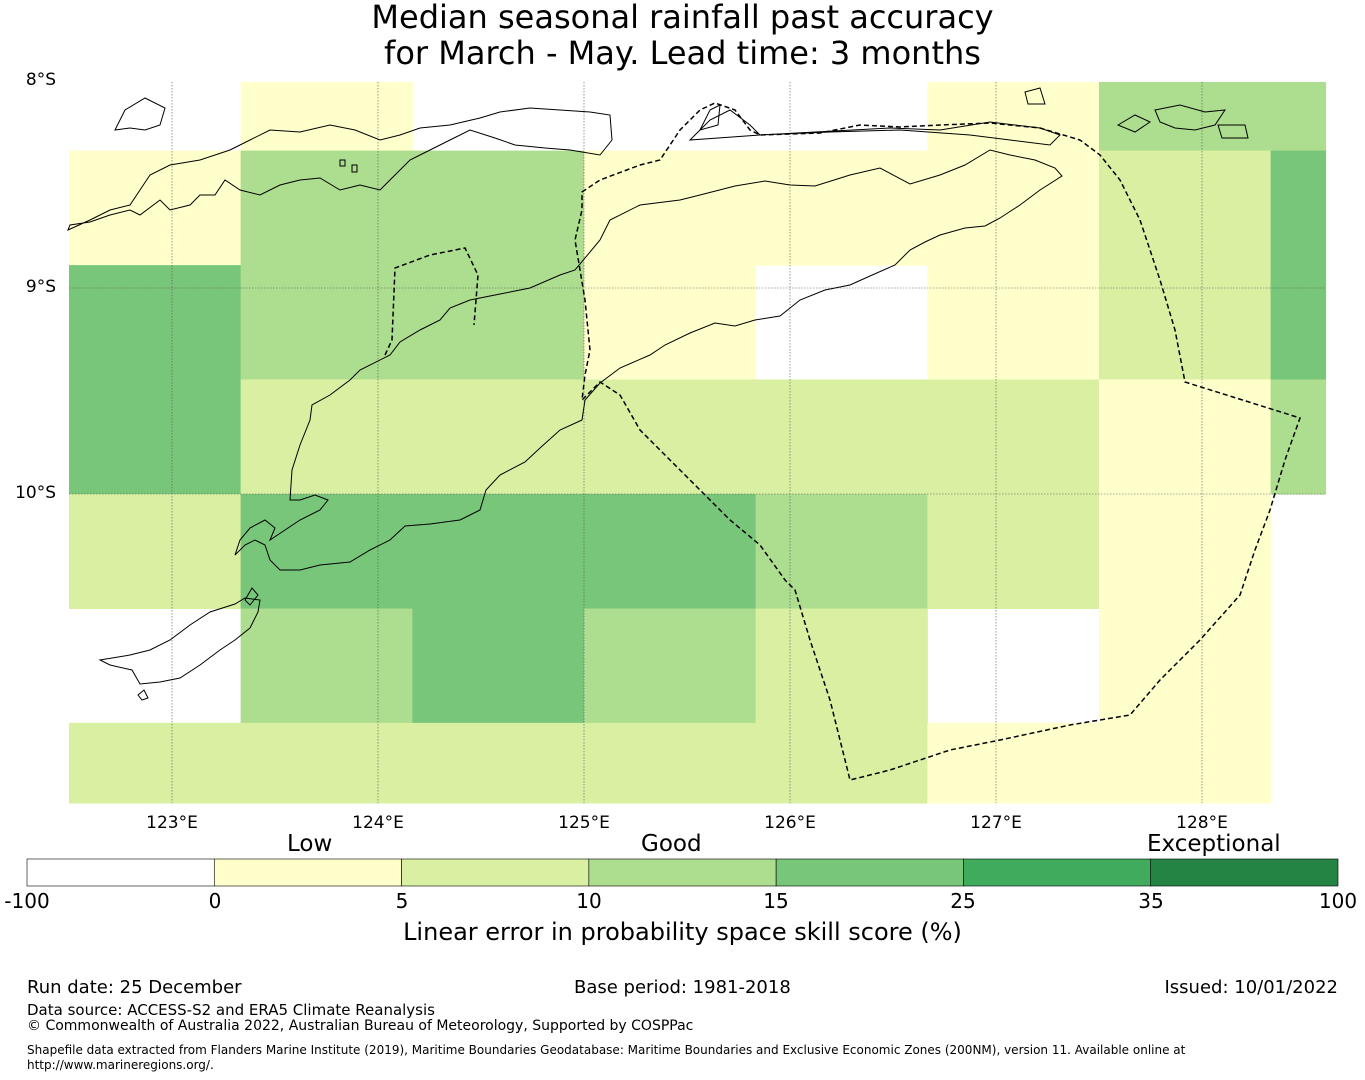 The height and width of the screenshot is (1080, 1365). I want to click on lon-label-123e: 123°E, so click(172, 823).